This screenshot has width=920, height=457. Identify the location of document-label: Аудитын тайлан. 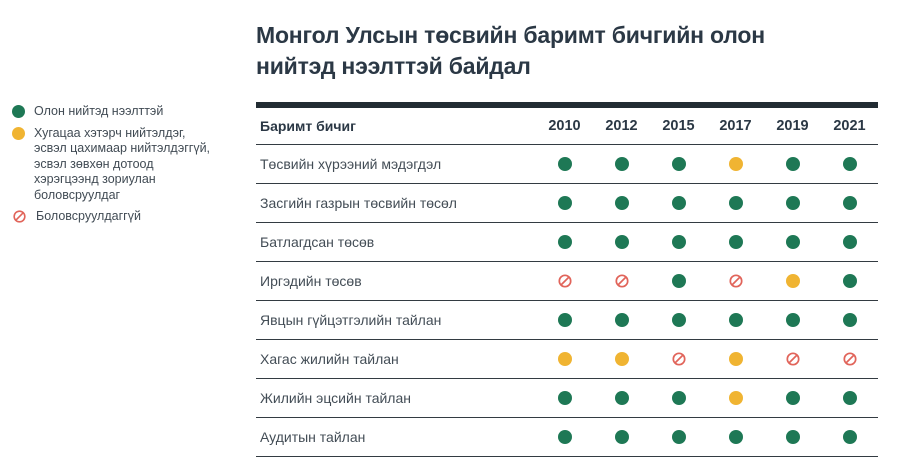
(396, 437).